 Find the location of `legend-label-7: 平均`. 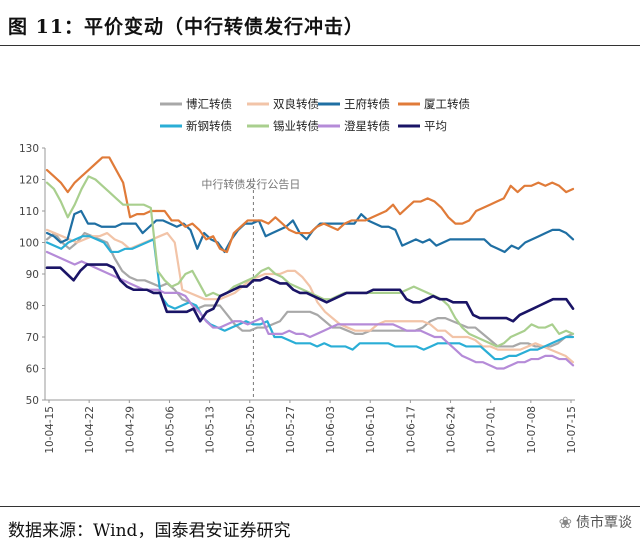

legend-label-7: 平均 is located at coordinates (435, 126).